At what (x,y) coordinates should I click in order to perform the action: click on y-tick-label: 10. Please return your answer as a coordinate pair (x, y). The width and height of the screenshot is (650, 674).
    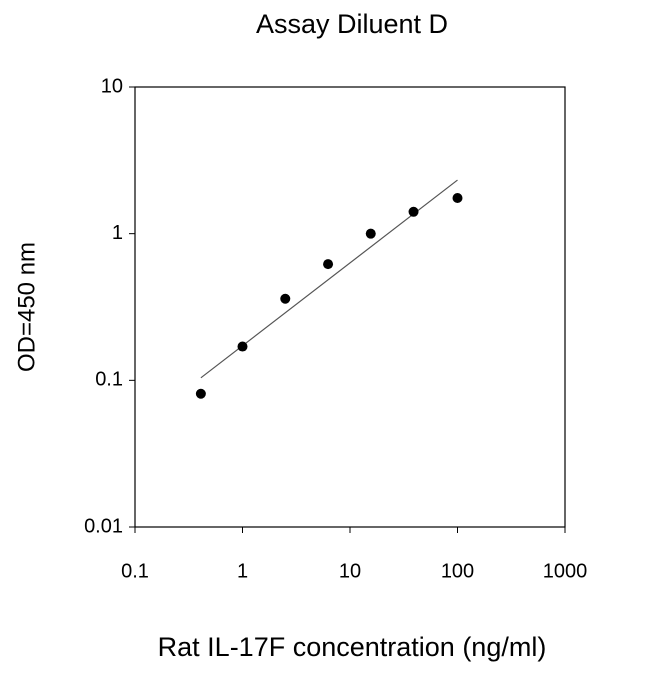
    Looking at the image, I should click on (112, 86).